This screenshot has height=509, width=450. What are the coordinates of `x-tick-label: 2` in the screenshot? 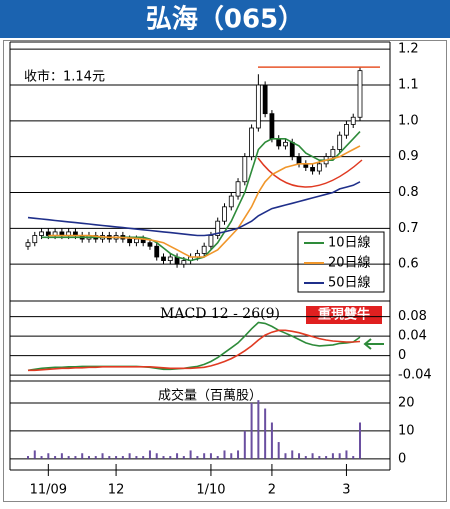 It's located at (272, 490).